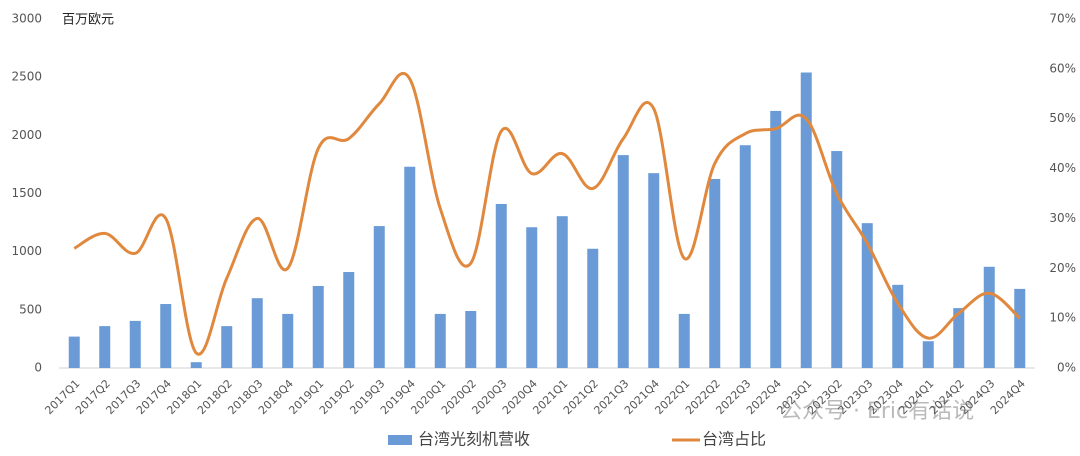 This screenshot has height=456, width=1080. What do you see at coordinates (877, 411) in the screenshot?
I see `watermark: 公众号 · Eric有话说` at bounding box center [877, 411].